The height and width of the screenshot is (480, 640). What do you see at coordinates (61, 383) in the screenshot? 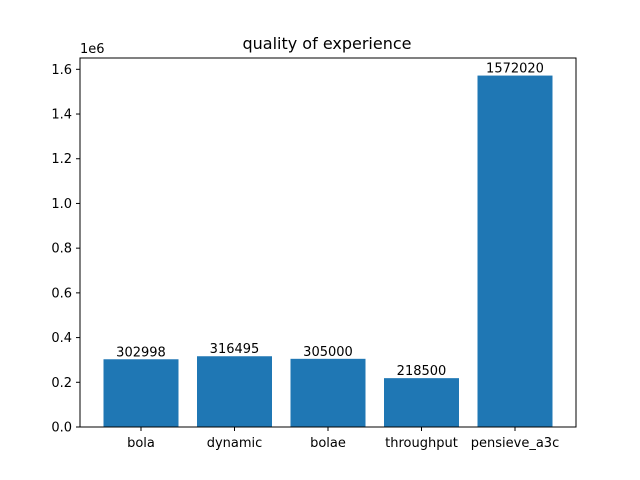
I see `y-tick-label-1: 0.2` at bounding box center [61, 383].